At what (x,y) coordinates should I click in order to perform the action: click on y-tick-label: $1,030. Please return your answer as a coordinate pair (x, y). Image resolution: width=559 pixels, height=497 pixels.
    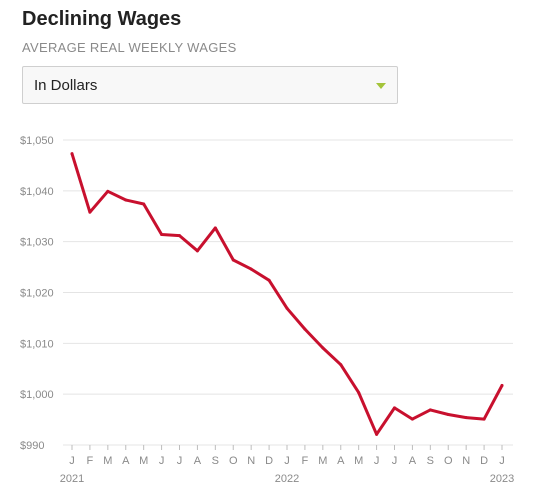
    Looking at the image, I should click on (37, 243).